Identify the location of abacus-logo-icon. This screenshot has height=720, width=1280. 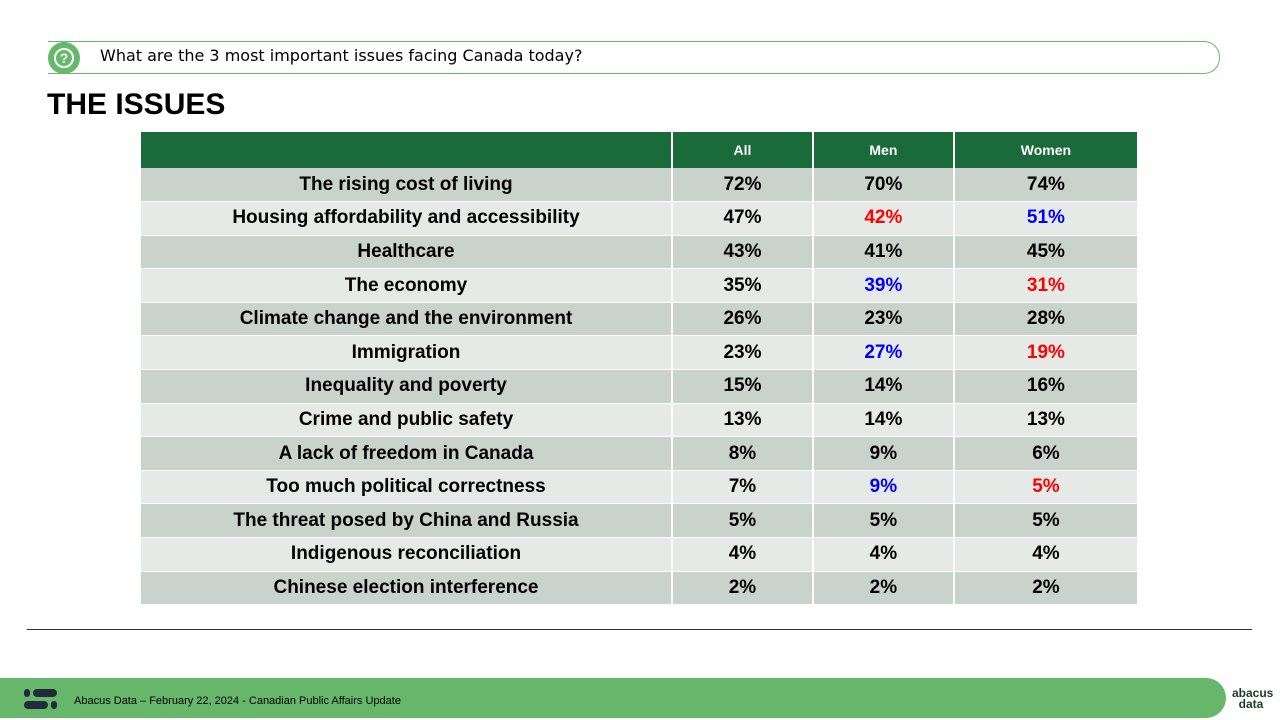
(40, 699).